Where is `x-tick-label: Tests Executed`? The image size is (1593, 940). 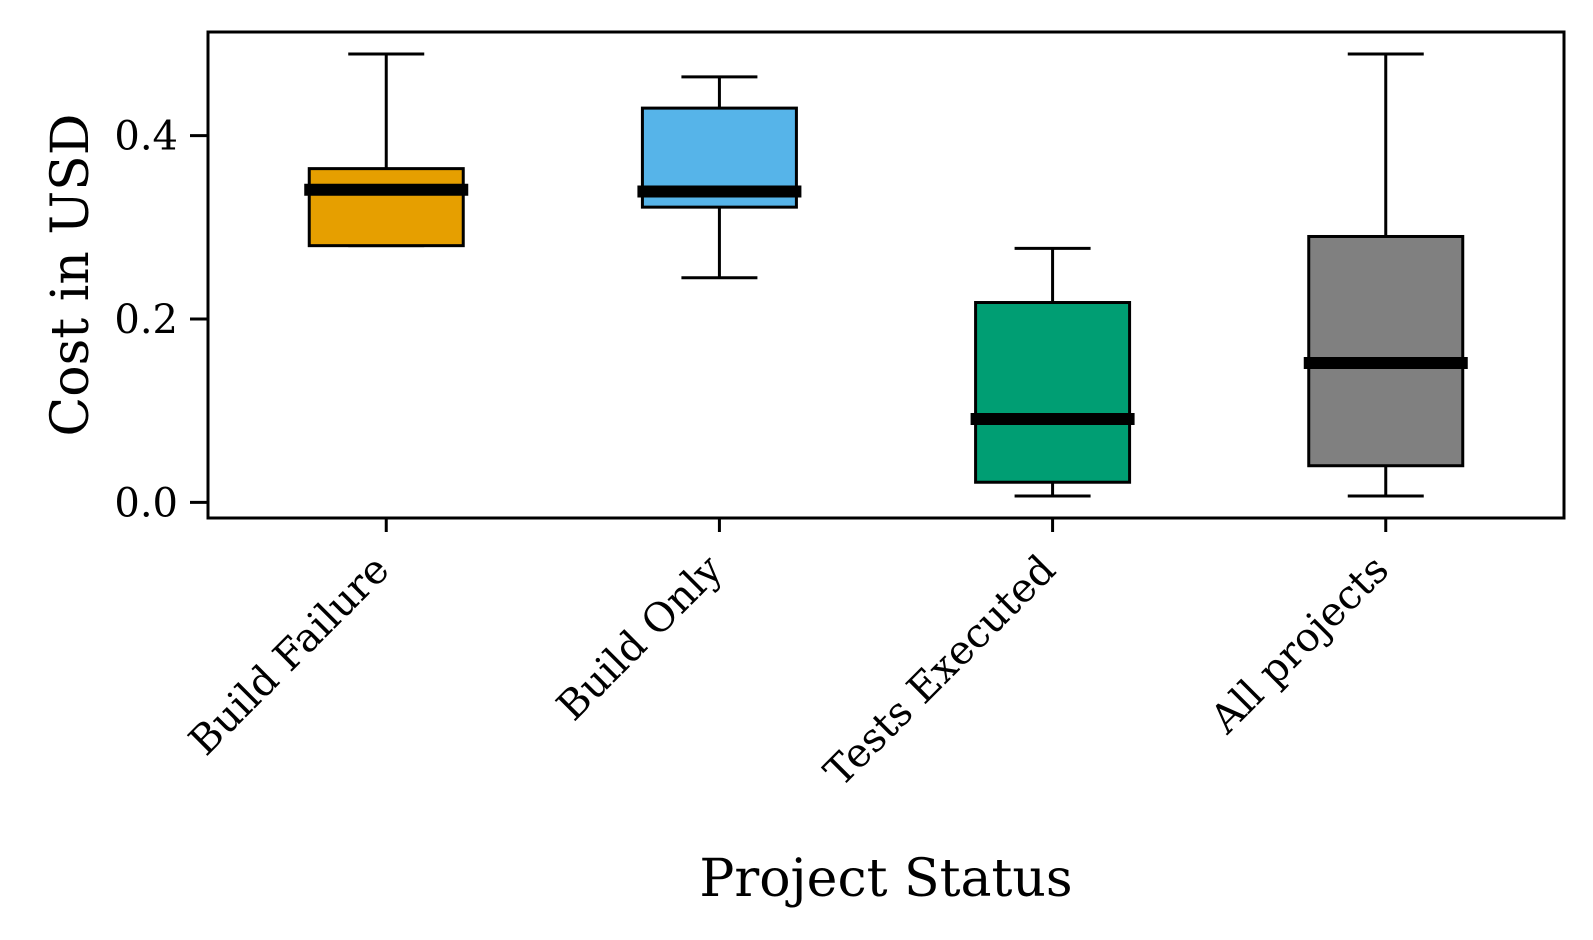
x-tick-label: Tests Executed is located at coordinates (940, 671).